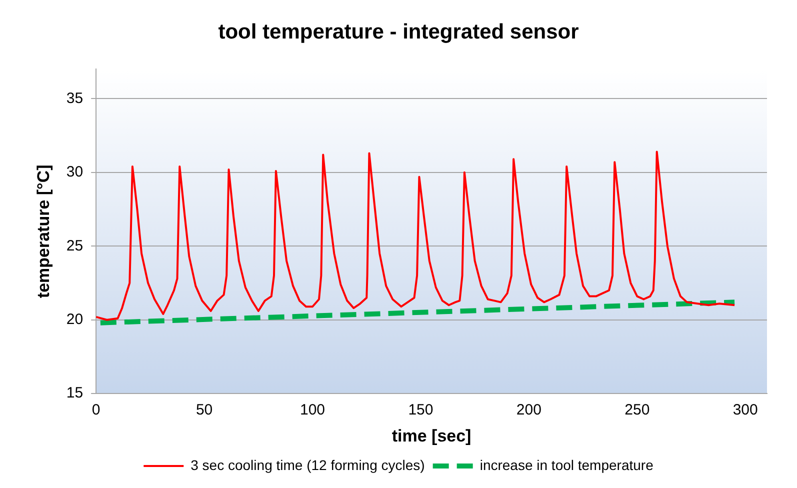 Image resolution: width=797 pixels, height=488 pixels. What do you see at coordinates (432, 436) in the screenshot?
I see `x-axis-title: time [sec]` at bounding box center [432, 436].